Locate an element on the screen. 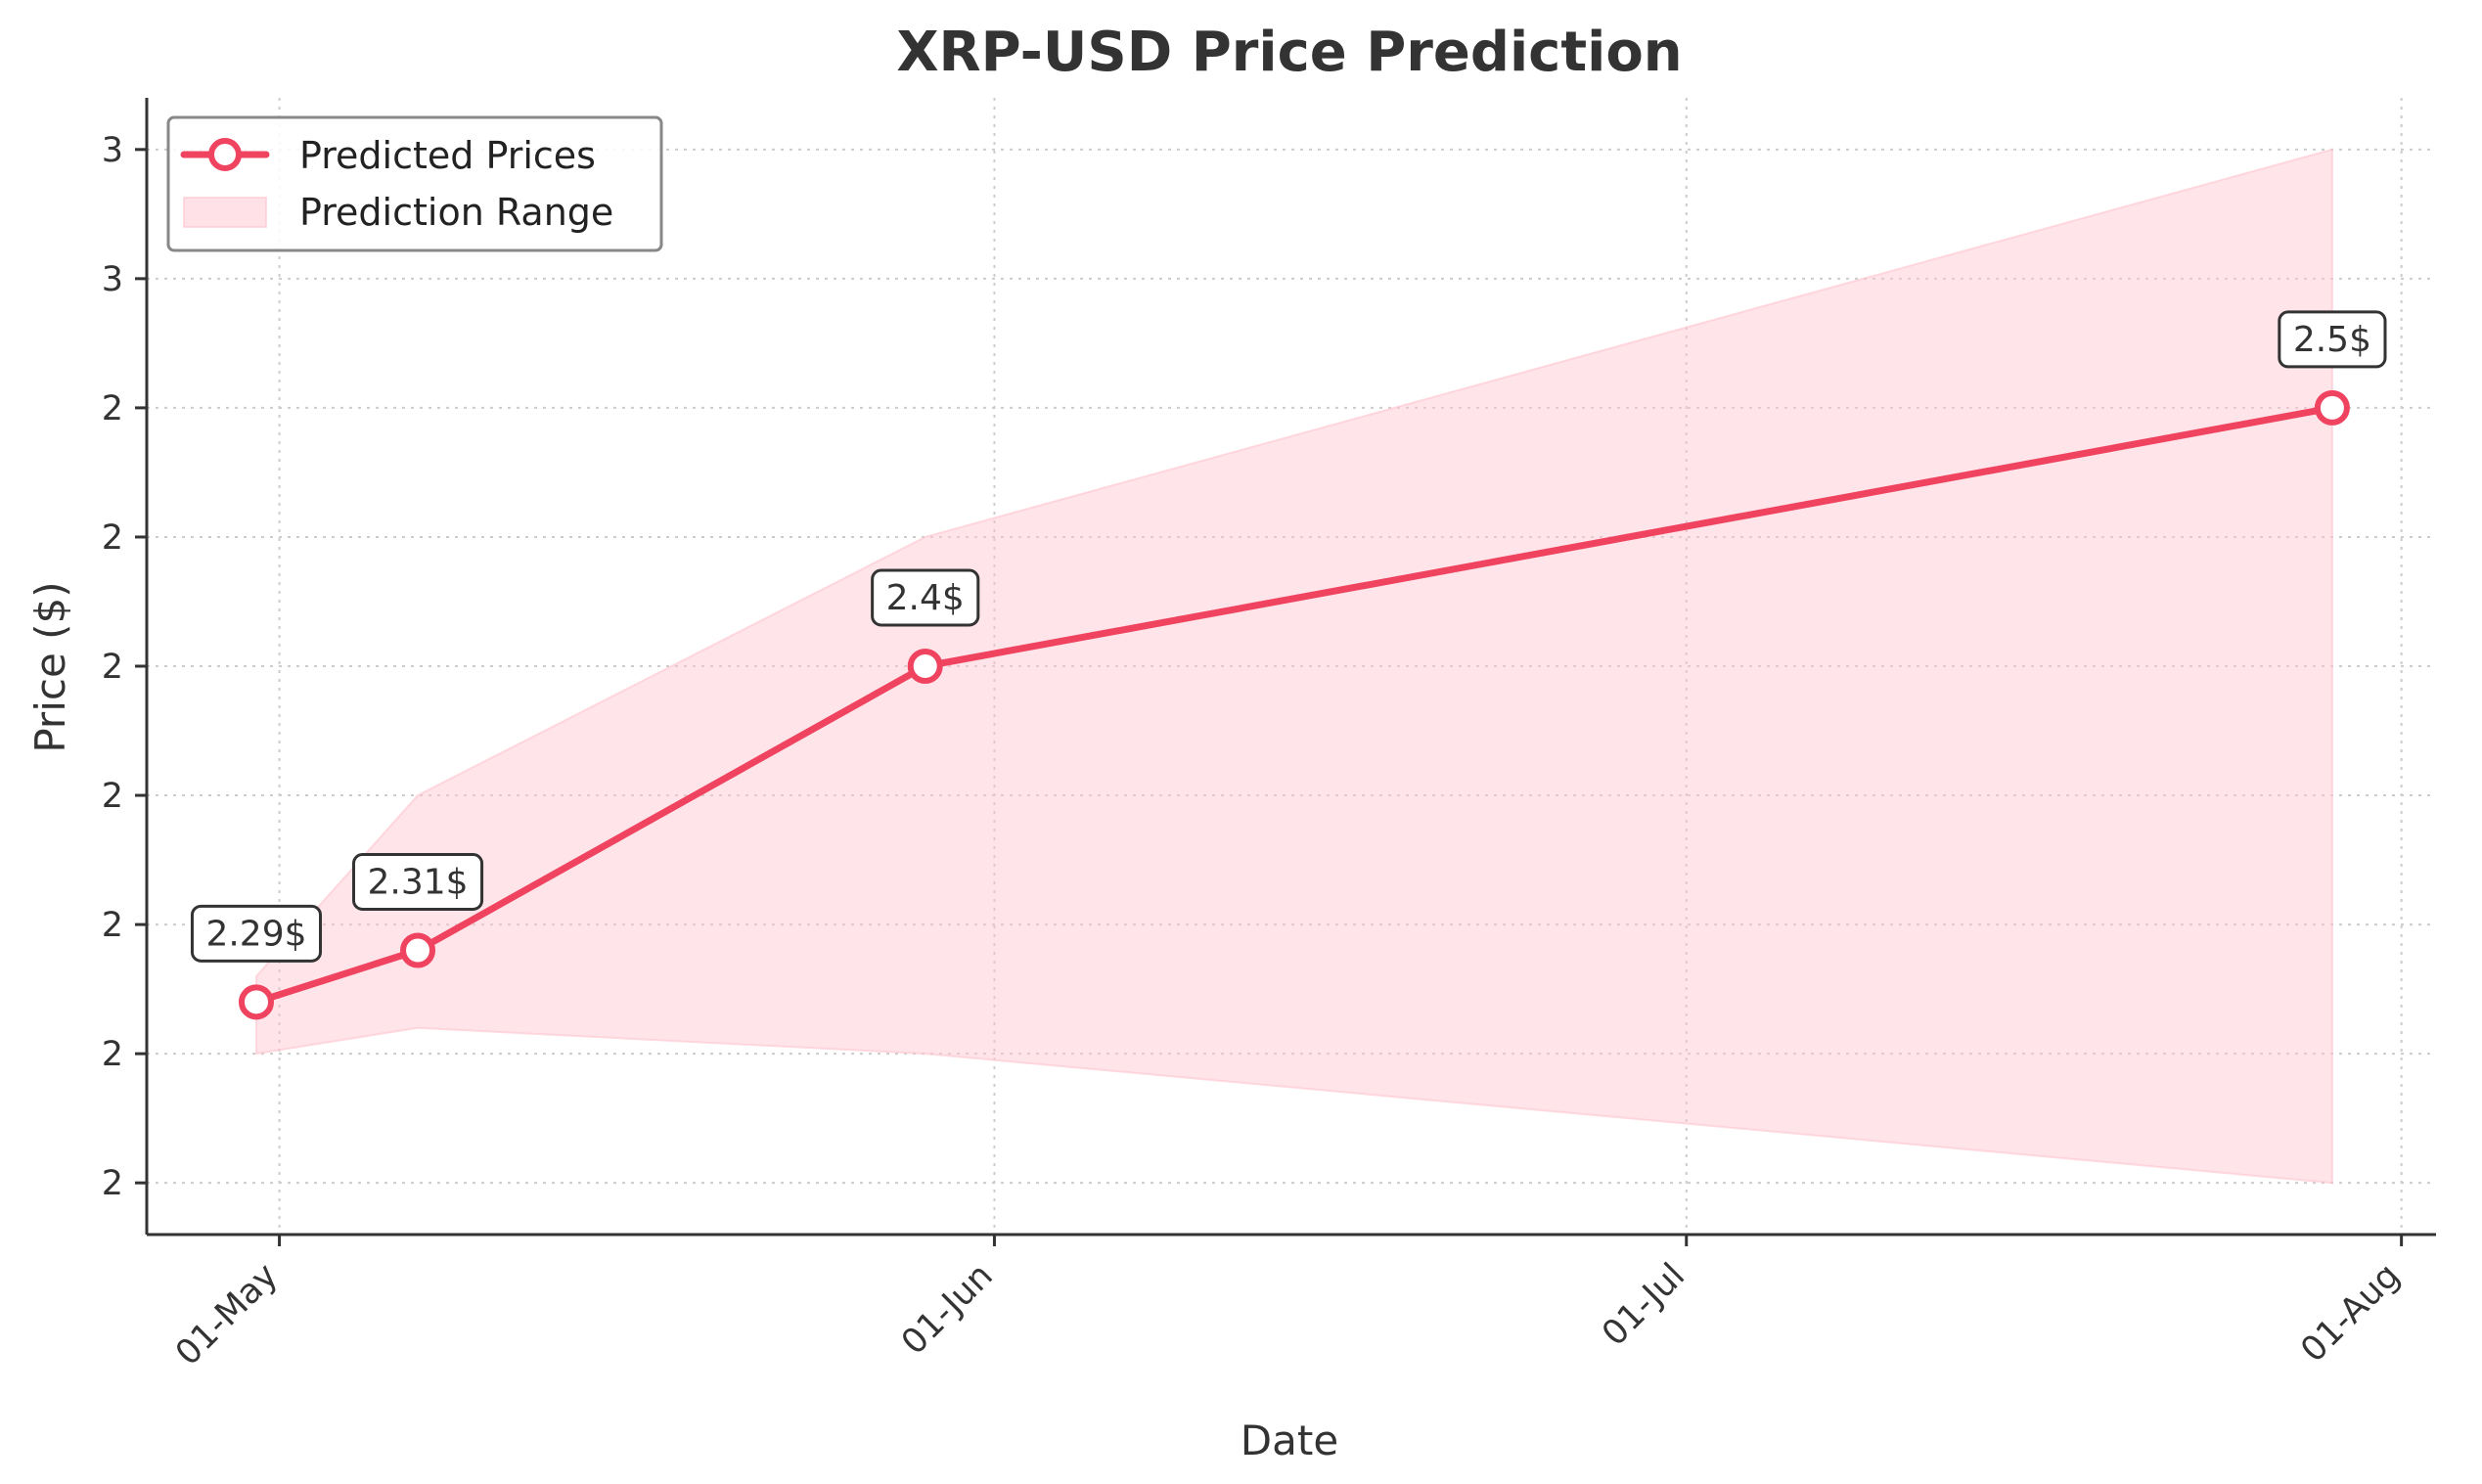 The image size is (2482, 1484). x-tick-label: 01-May is located at coordinates (227, 1314).